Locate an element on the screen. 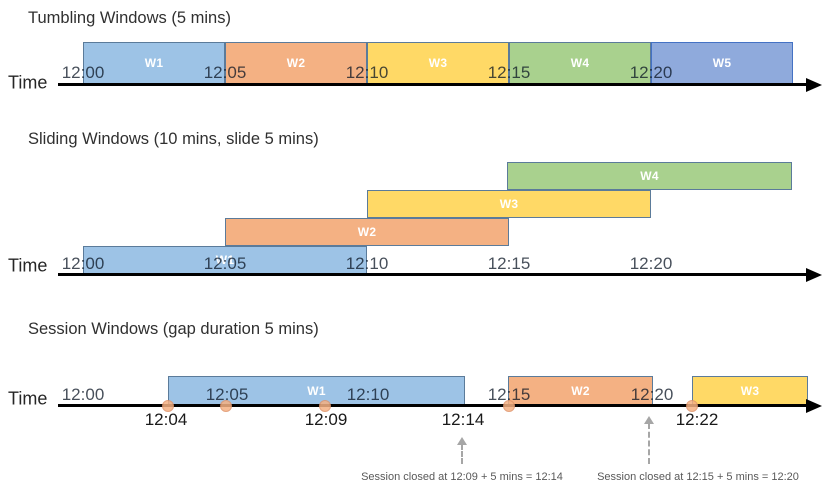  window-box-w4: W4 is located at coordinates (649, 176).